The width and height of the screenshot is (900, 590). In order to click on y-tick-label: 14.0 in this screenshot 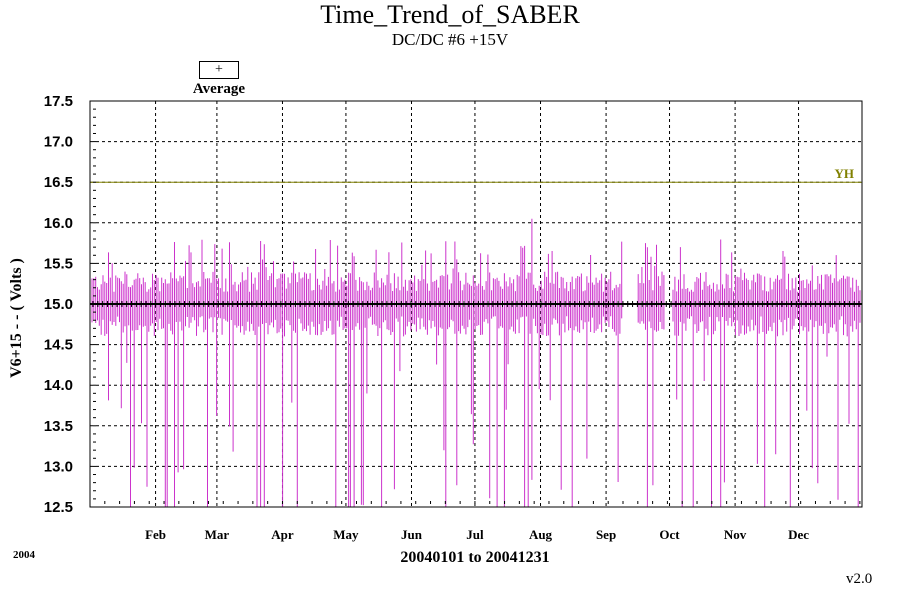, I will do `click(58, 385)`.